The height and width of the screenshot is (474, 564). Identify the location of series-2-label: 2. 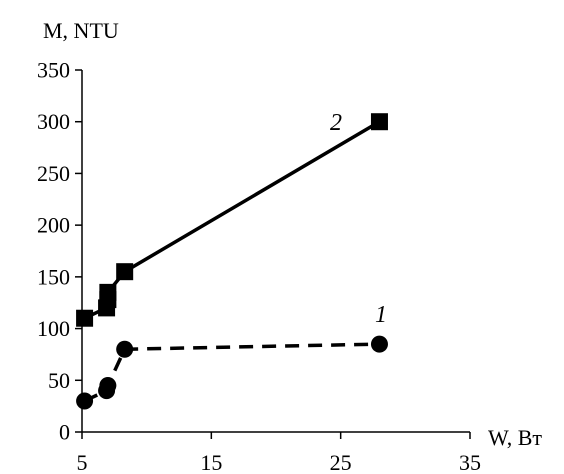
(336, 123).